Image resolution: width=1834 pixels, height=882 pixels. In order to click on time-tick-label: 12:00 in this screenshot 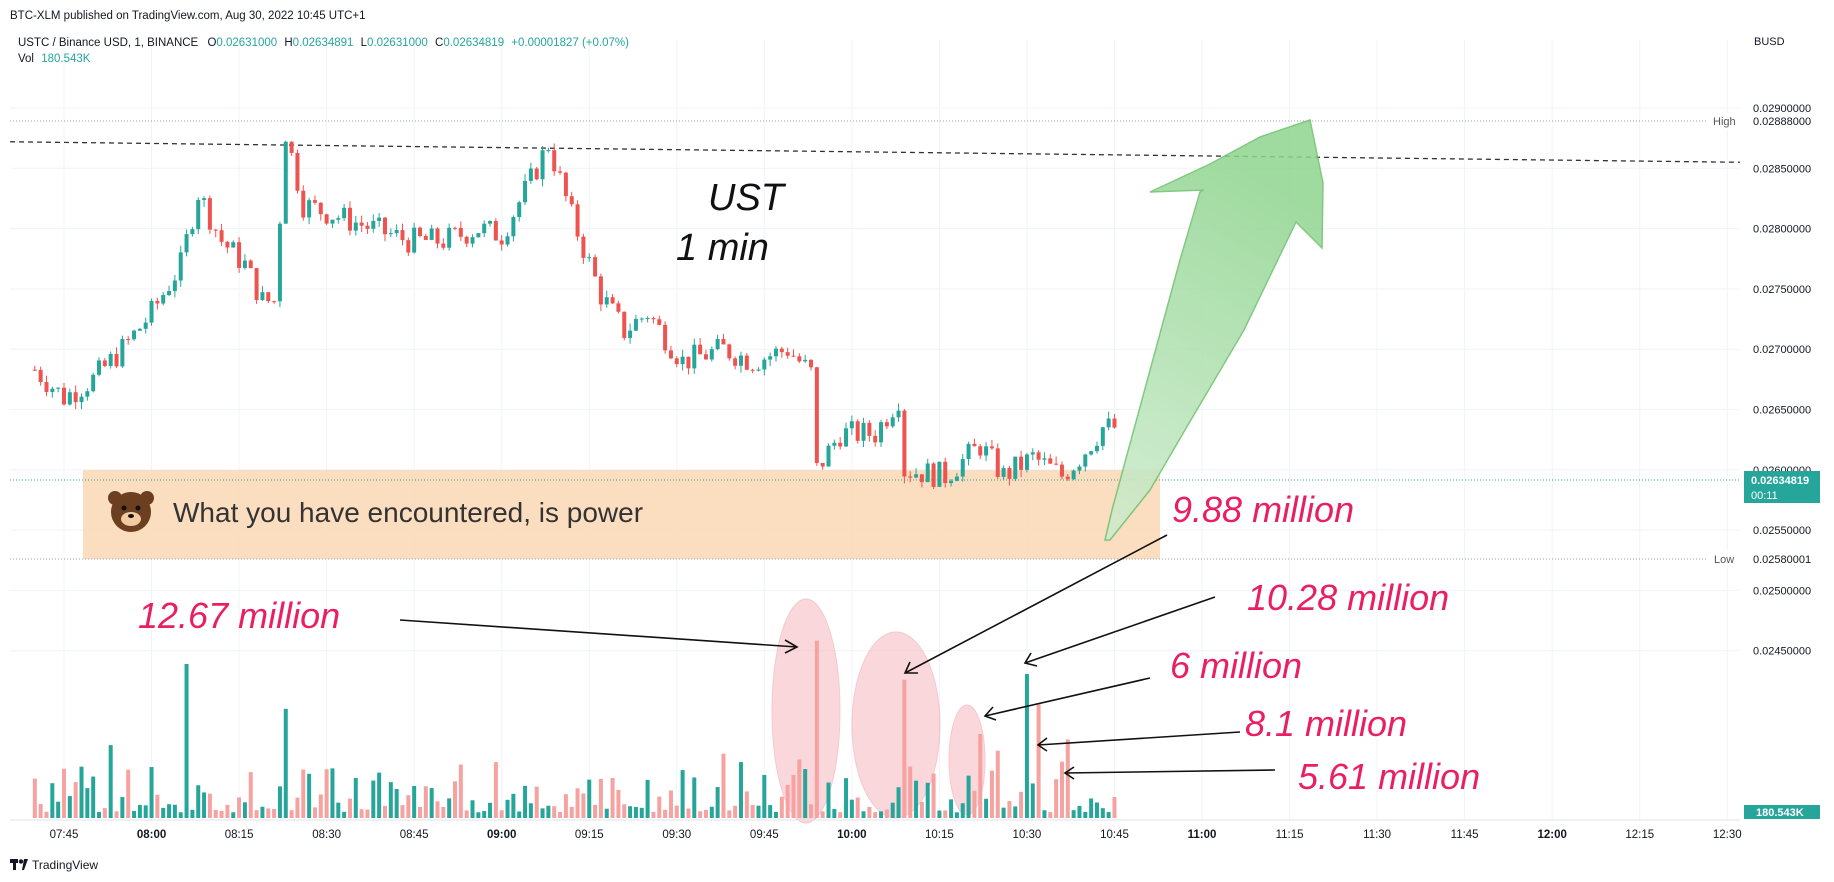, I will do `click(1551, 835)`.